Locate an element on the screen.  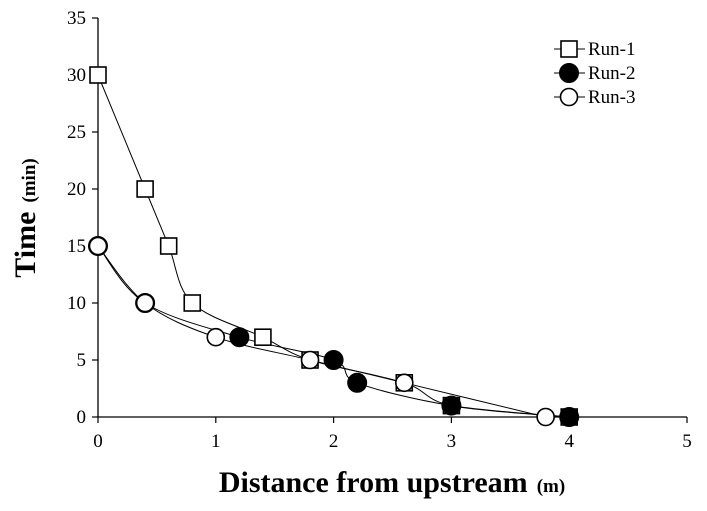
y-tick-label: 20 is located at coordinates (76, 189).